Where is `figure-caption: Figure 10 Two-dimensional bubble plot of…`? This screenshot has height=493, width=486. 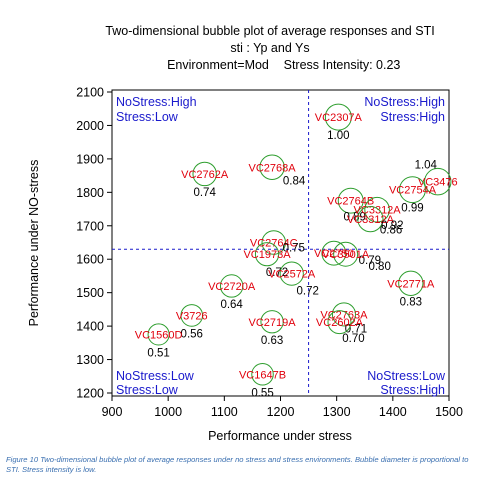
figure-caption: Figure 10 Two-dimensional bubble plot of… is located at coordinates (237, 464).